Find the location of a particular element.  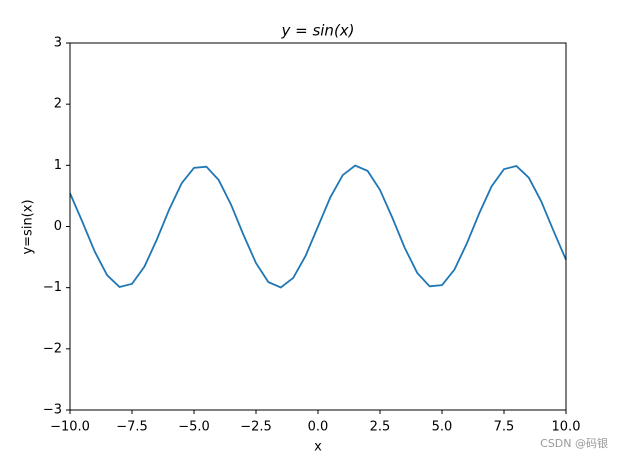

x-tick-label: 5.0 is located at coordinates (442, 427).